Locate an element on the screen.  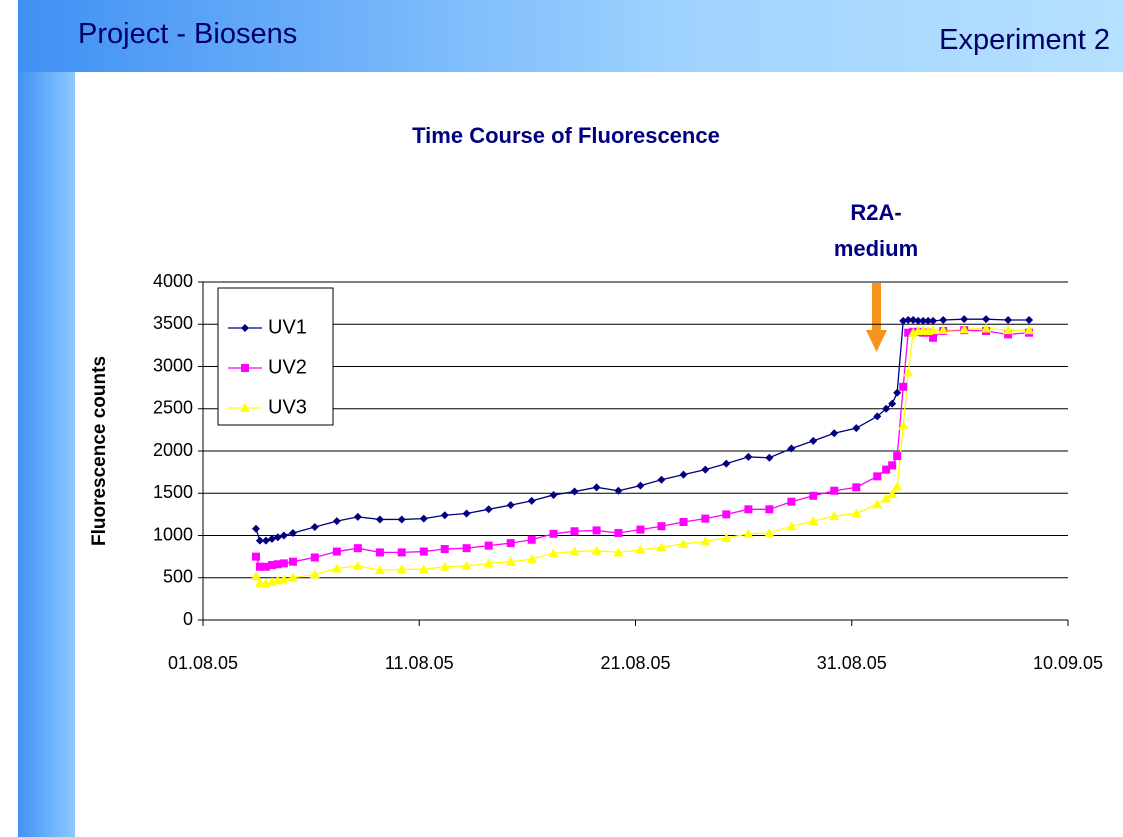
arrow-shaft is located at coordinates (876, 307).